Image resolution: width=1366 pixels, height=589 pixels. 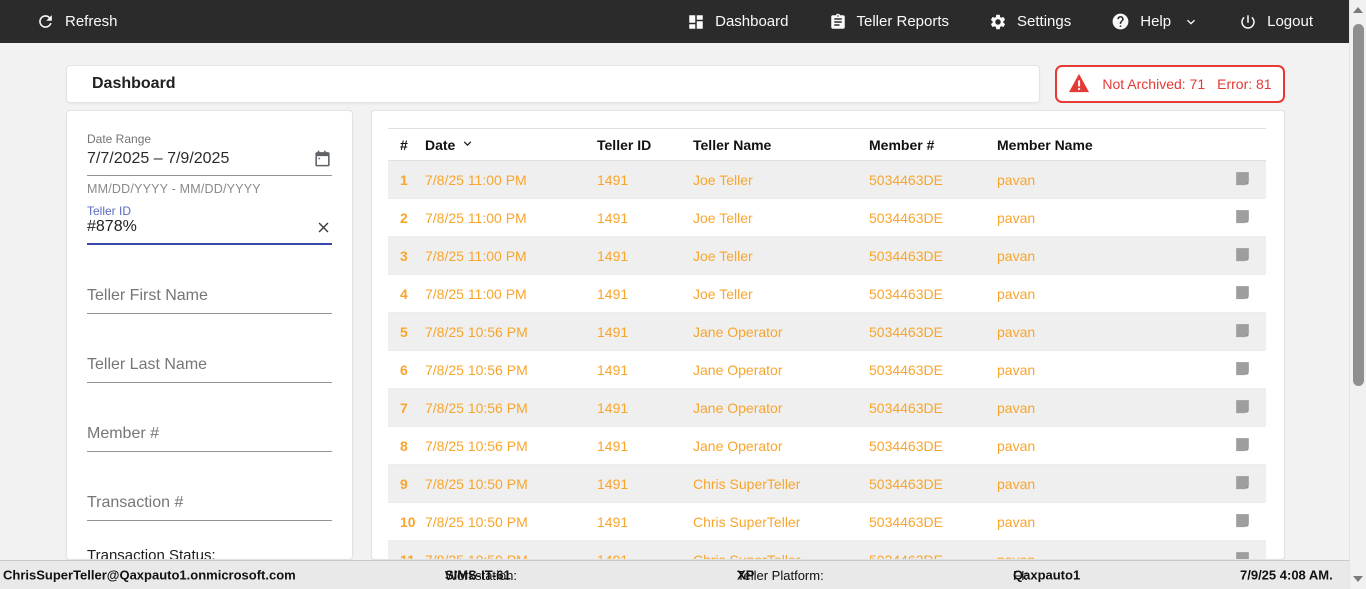 I want to click on teller-last-name-input, so click(x=209, y=369).